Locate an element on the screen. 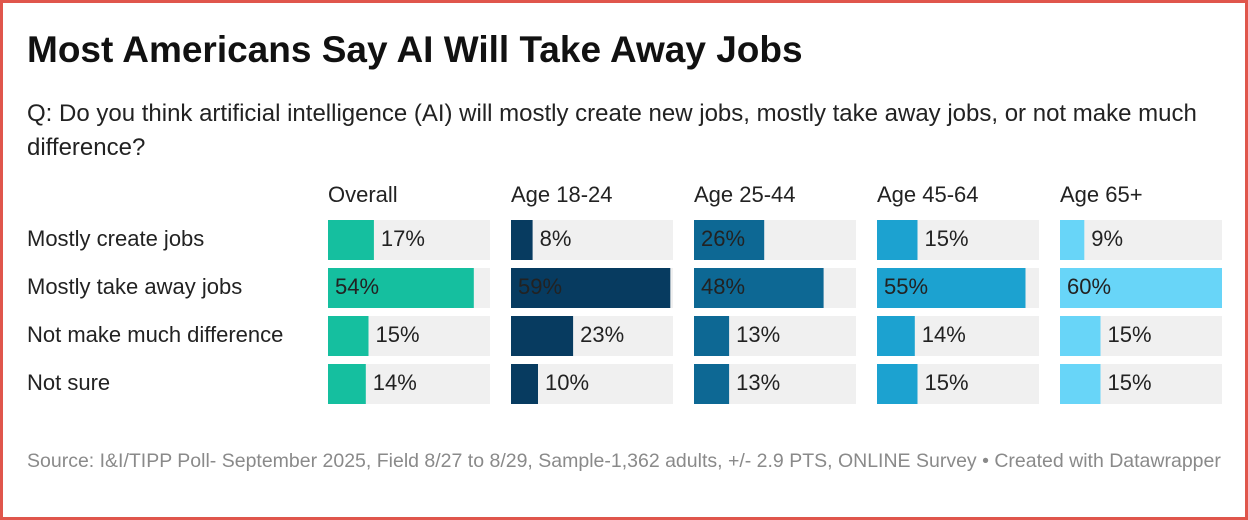  value-label: 23% is located at coordinates (602, 334).